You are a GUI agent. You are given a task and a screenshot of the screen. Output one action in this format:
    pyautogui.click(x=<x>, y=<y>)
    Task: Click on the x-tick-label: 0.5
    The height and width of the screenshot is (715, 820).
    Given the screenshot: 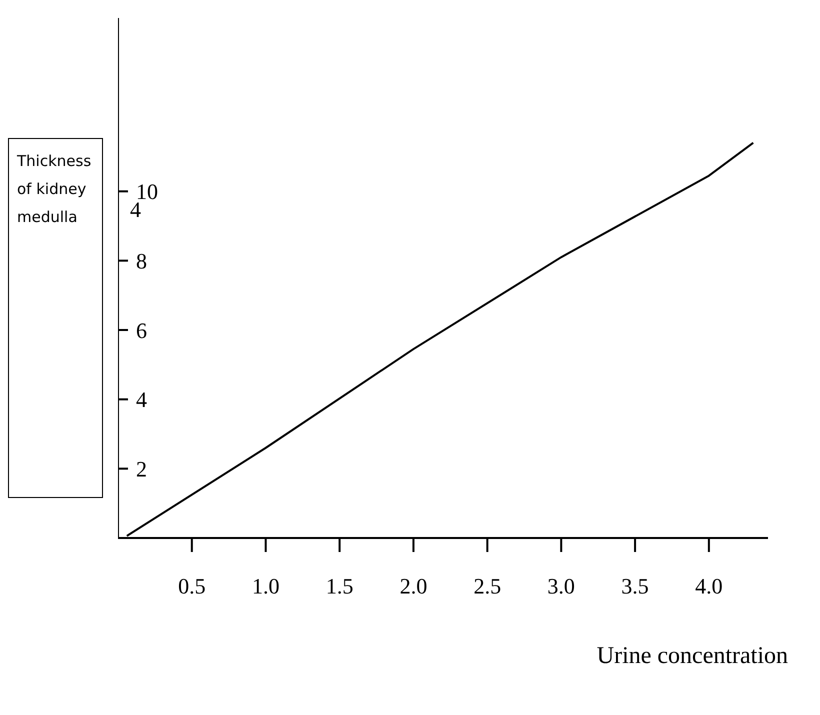 What is the action you would take?
    pyautogui.click(x=192, y=586)
    